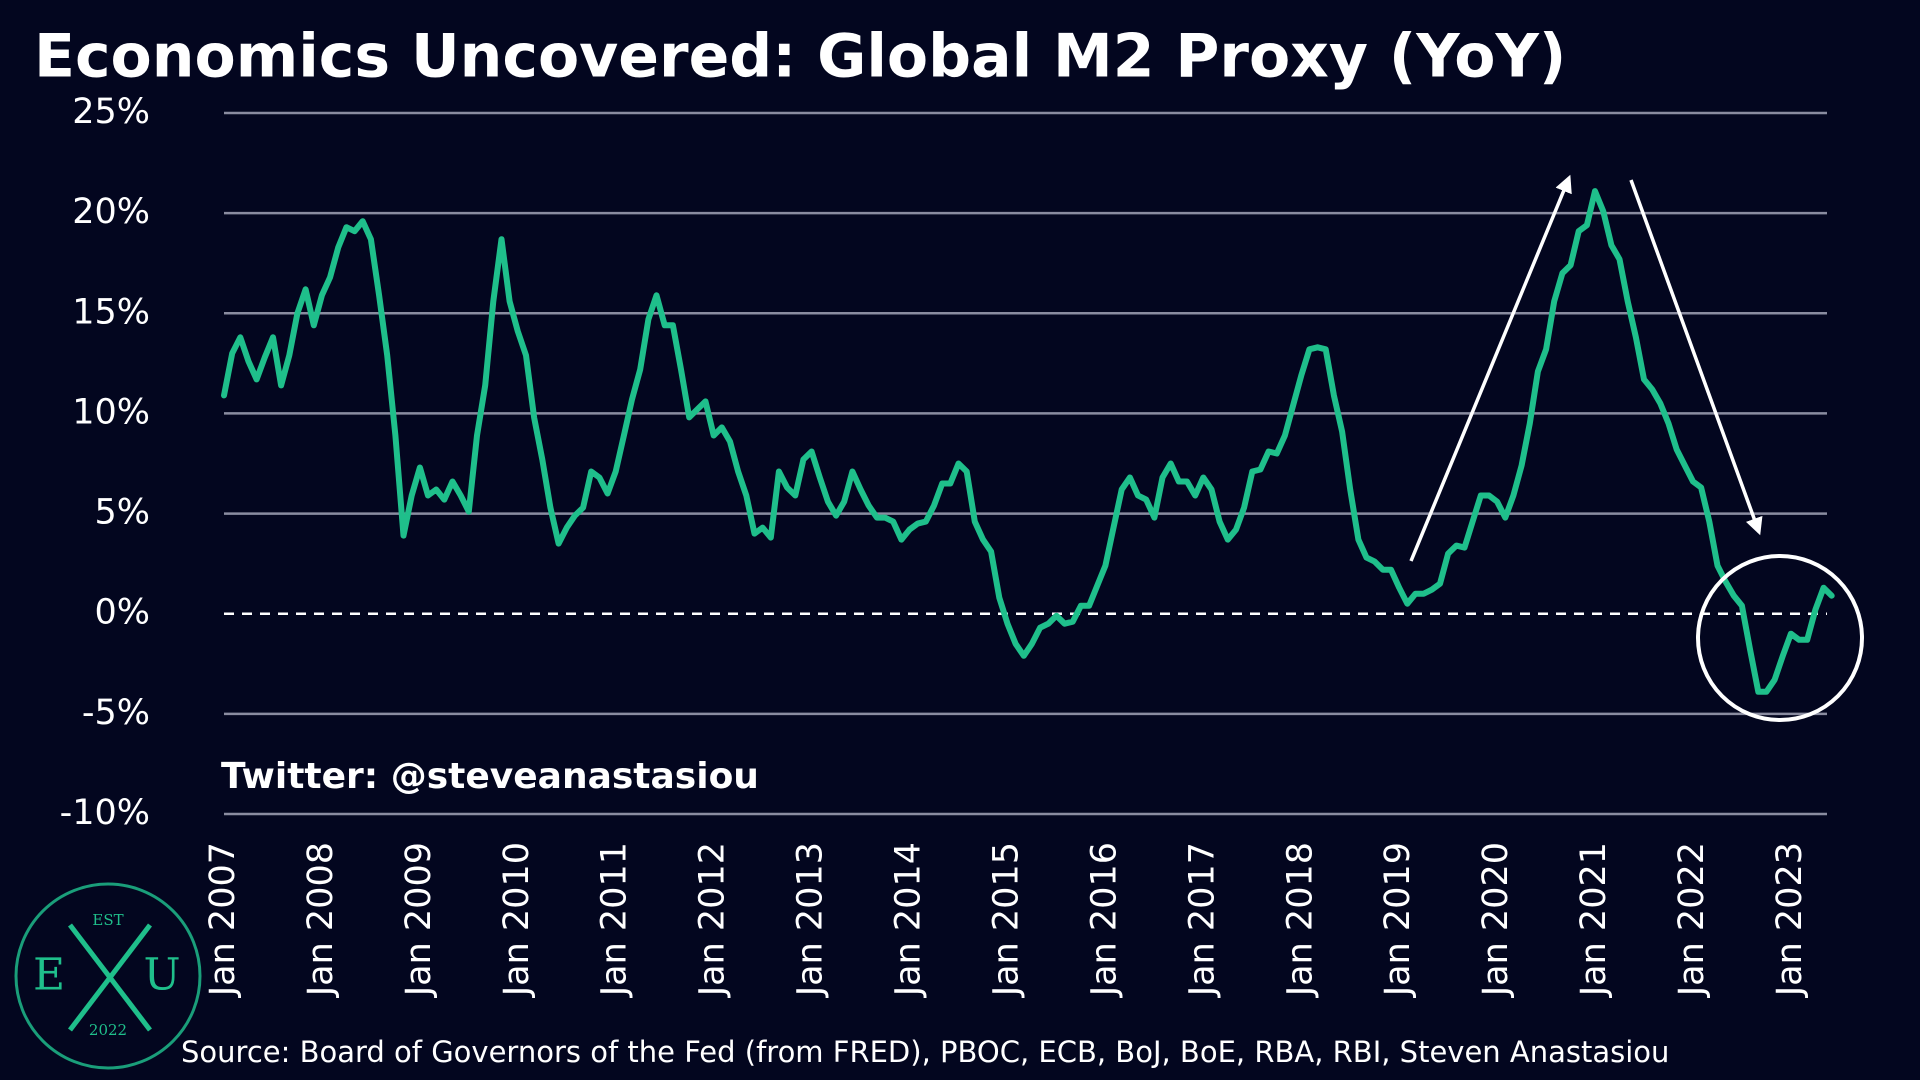 The width and height of the screenshot is (1920, 1080). What do you see at coordinates (1490, 368) in the screenshot?
I see `up-arrow` at bounding box center [1490, 368].